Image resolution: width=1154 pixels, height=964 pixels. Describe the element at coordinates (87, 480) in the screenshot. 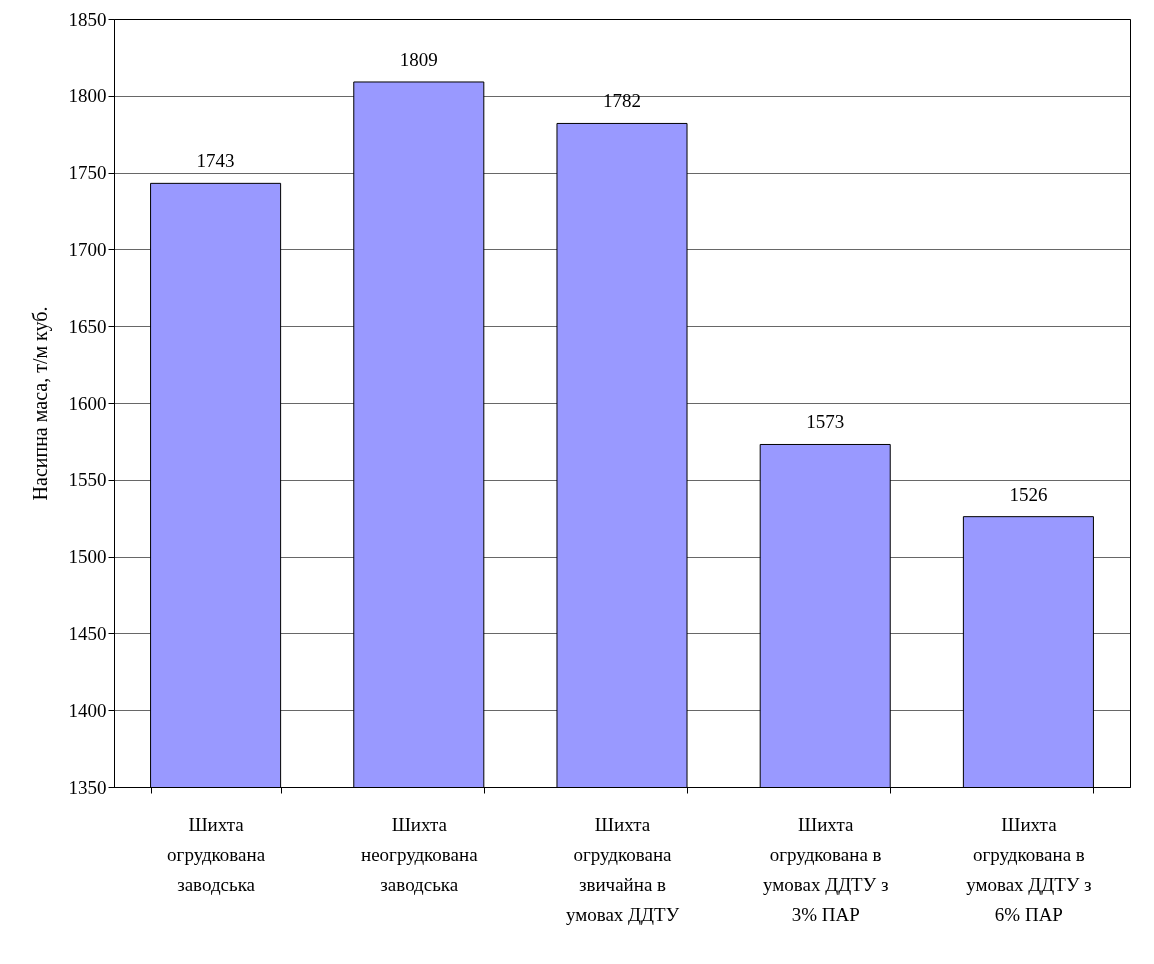

I see `y-tick-label: 1550` at that location.